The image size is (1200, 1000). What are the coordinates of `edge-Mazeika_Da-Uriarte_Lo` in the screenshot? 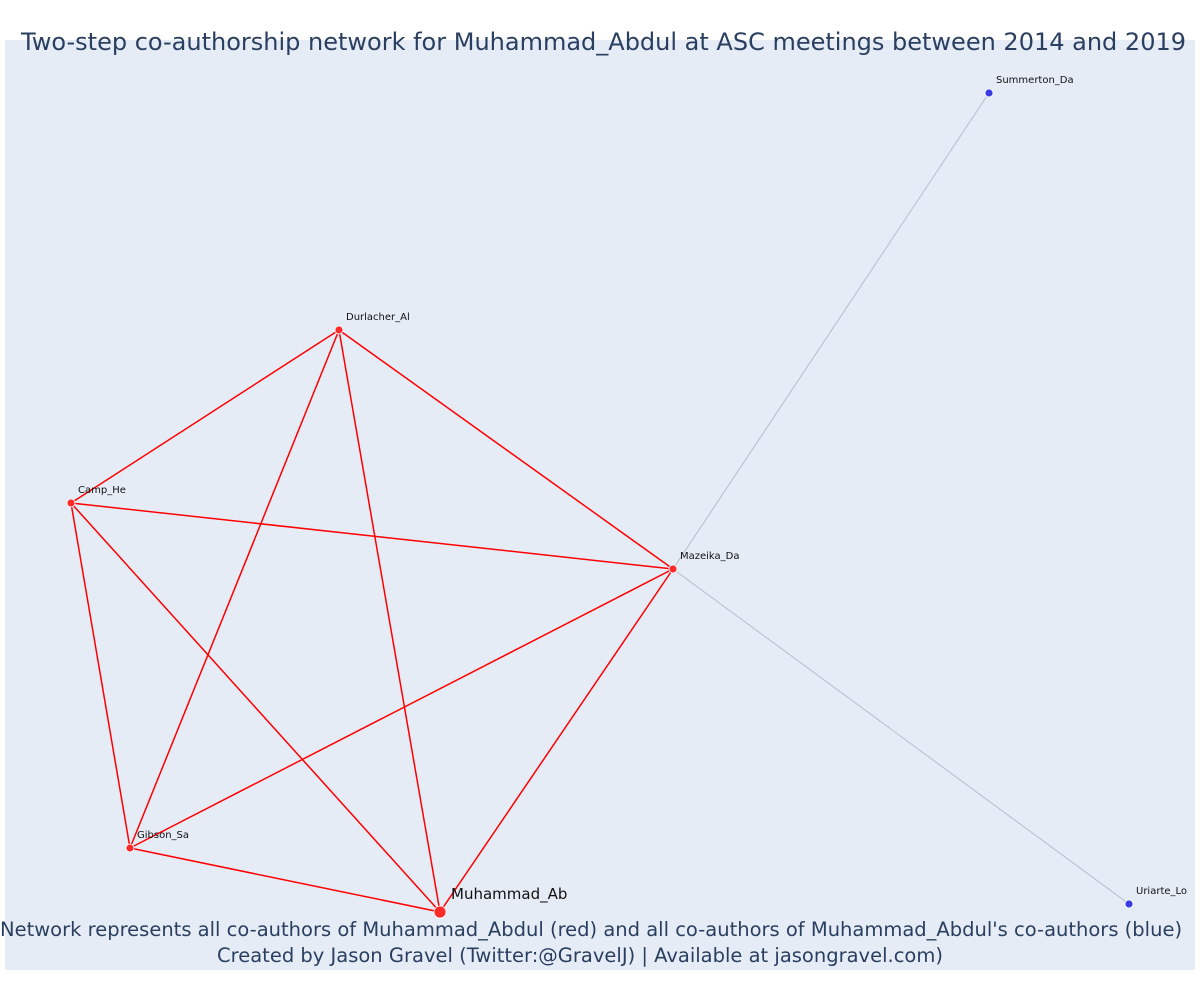 It's located at (901, 736).